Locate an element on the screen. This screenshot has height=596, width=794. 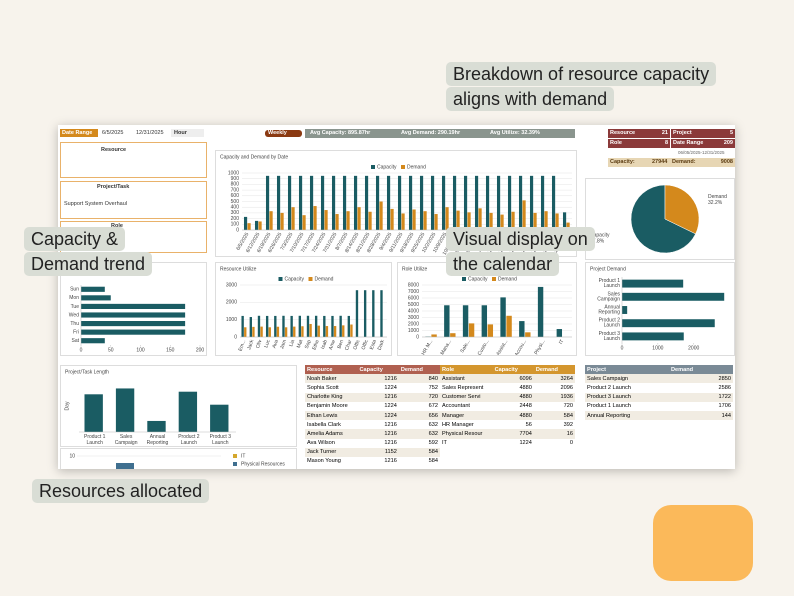
end-date: 12/31/2025 is located at coordinates (150, 133).